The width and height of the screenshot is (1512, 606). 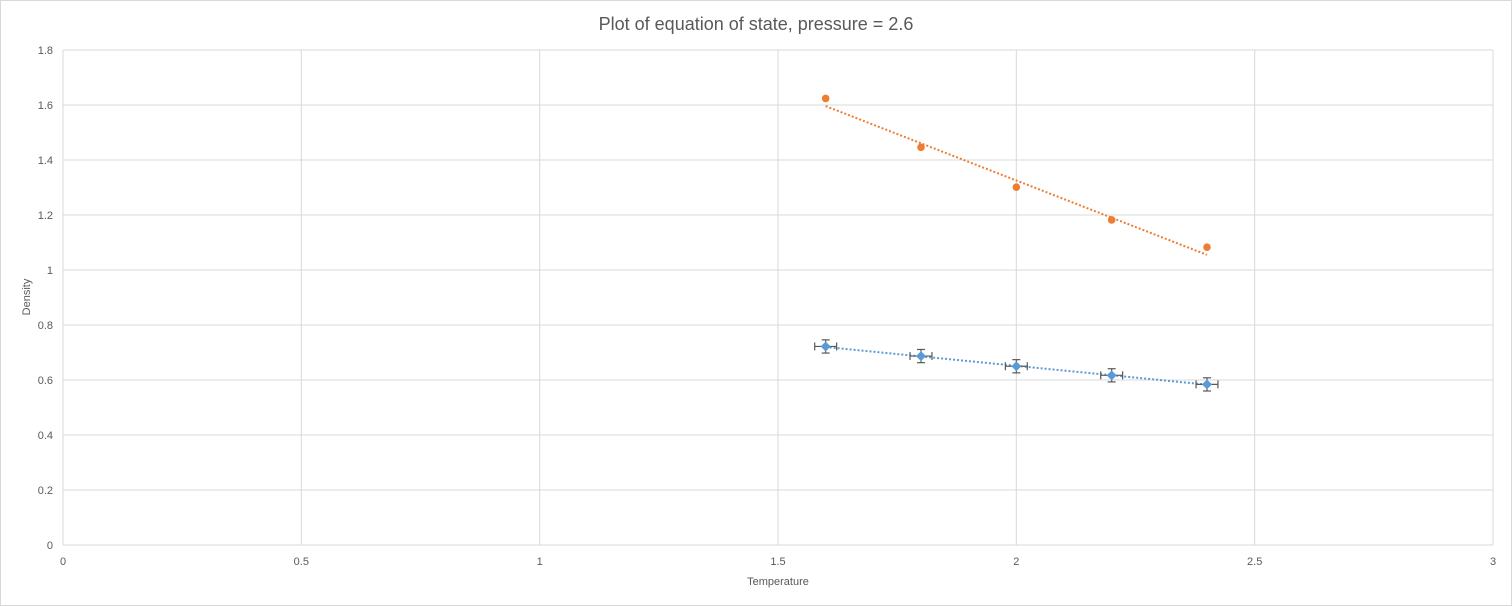 What do you see at coordinates (50, 271) in the screenshot?
I see `y-tick-label: 1` at bounding box center [50, 271].